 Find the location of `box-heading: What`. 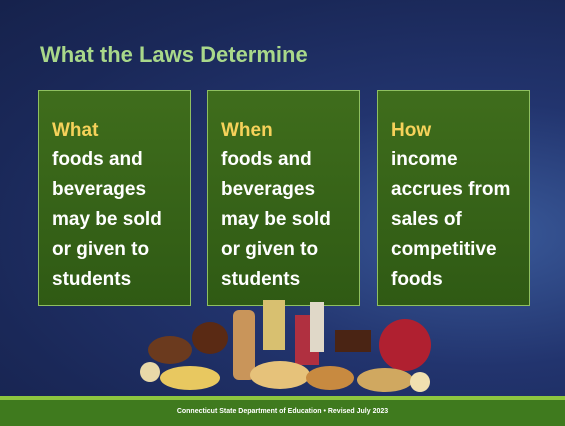

box-heading: What is located at coordinates (75, 130).